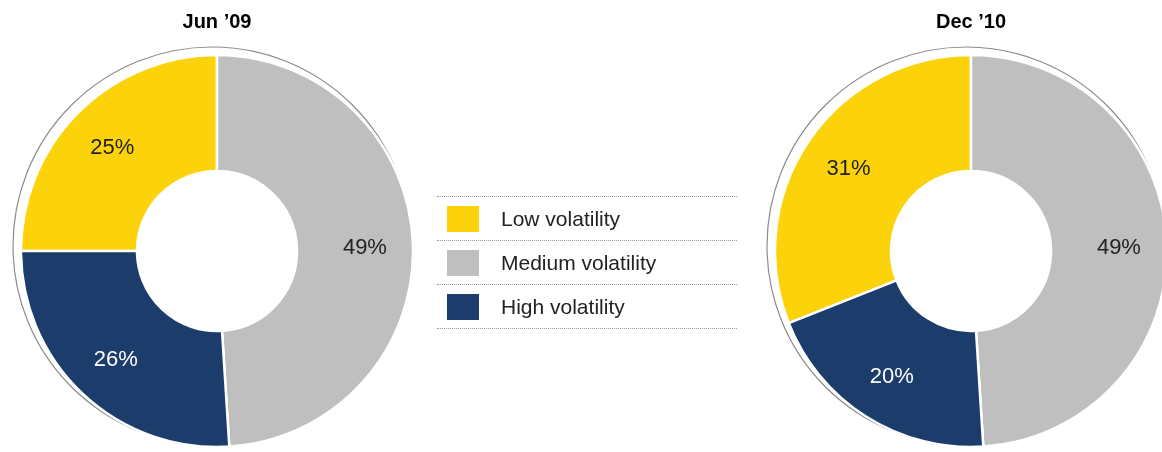  Describe the element at coordinates (579, 262) in the screenshot. I see `legend-label: Medium volatility` at that location.